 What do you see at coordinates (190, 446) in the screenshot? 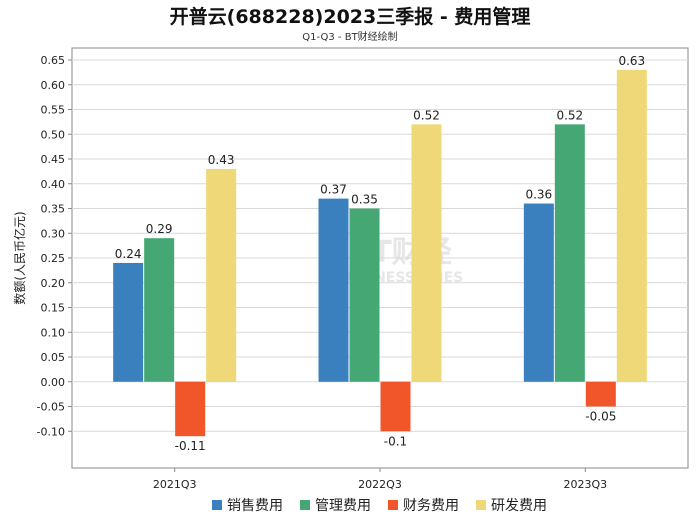
I see `data-label: -0.11` at bounding box center [190, 446].